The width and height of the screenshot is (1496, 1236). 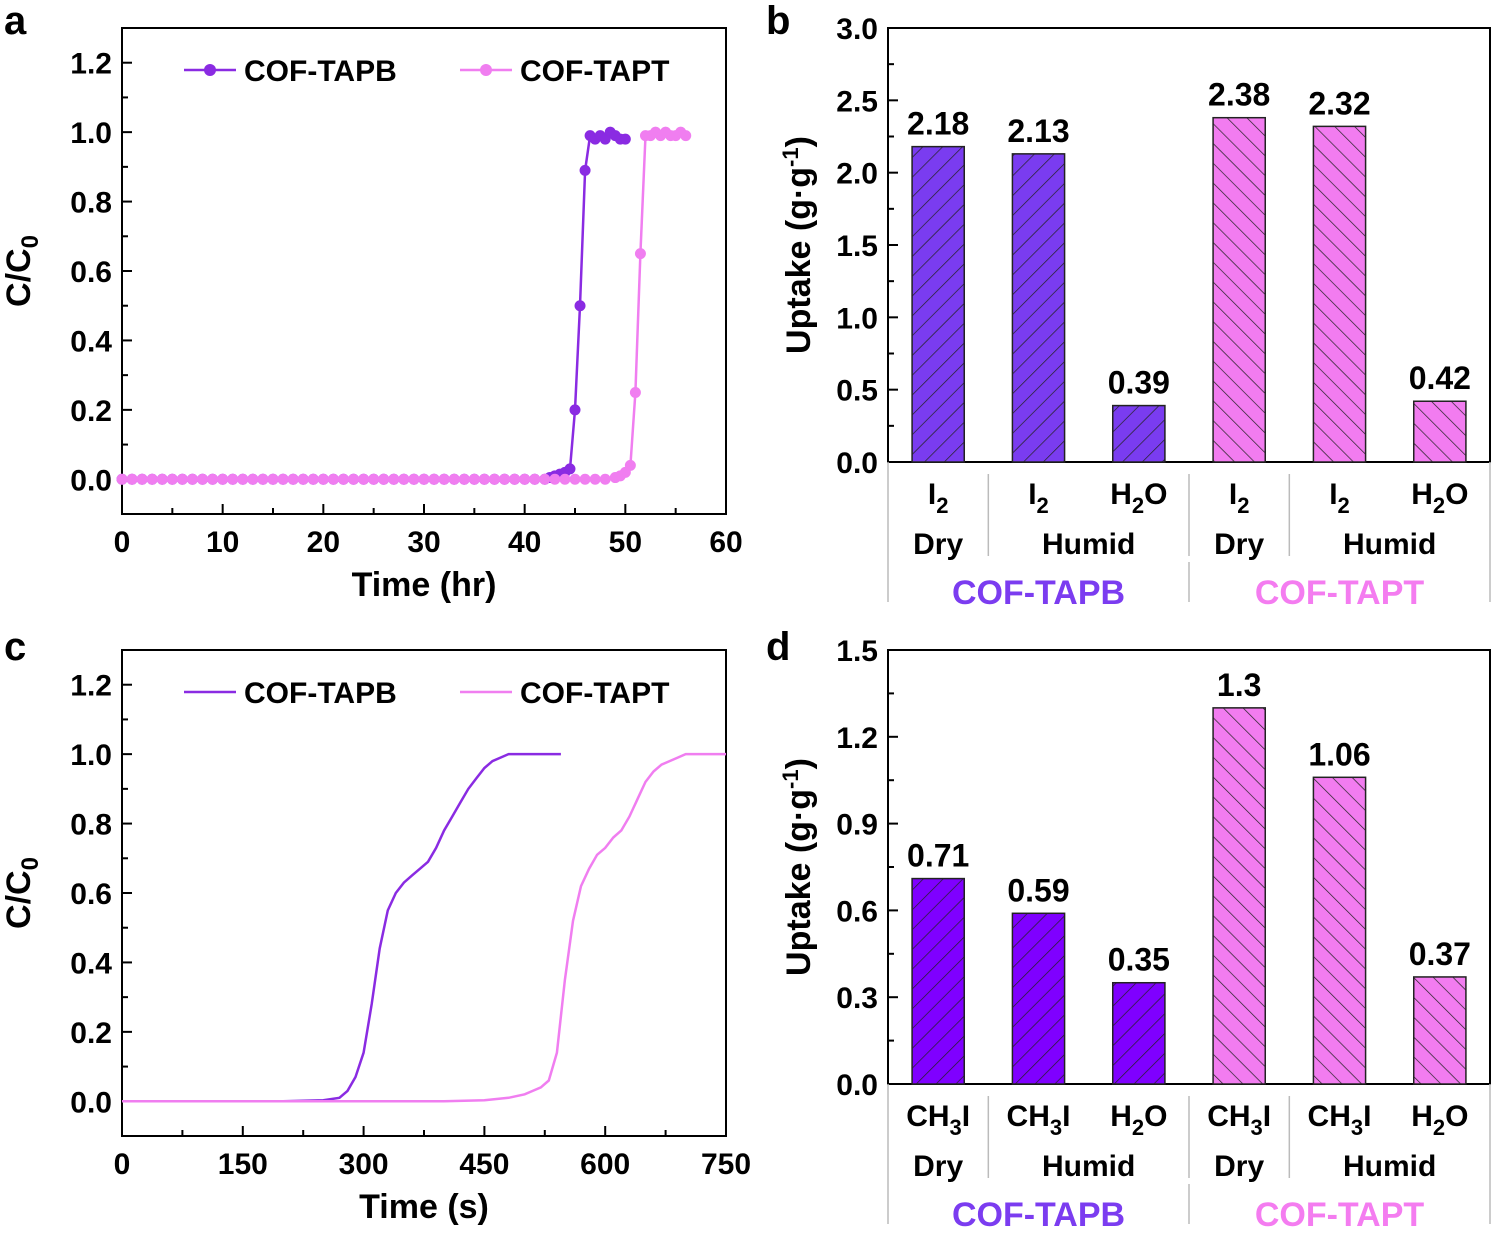 I want to click on bar-value-label: 0.39, so click(x=1139, y=383).